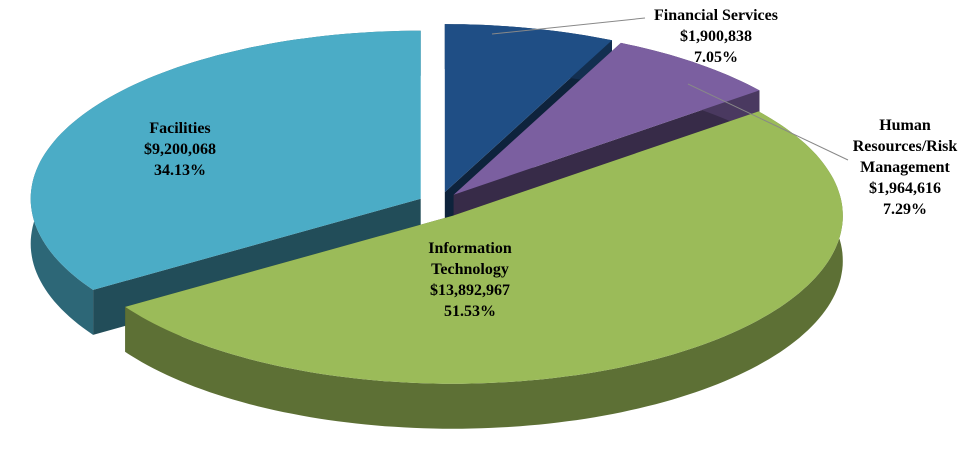  Describe the element at coordinates (470, 280) in the screenshot. I see `data-label: Information Technology $13,892,967 51.53%` at that location.